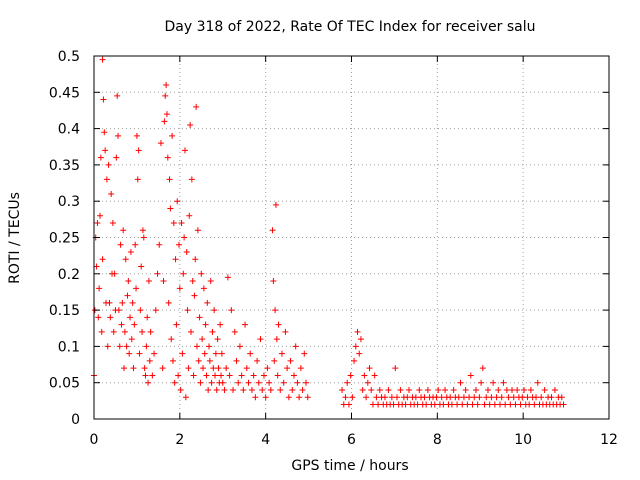 This screenshot has width=640, height=480. What do you see at coordinates (609, 440) in the screenshot?
I see `x-tick-label: 12` at bounding box center [609, 440].